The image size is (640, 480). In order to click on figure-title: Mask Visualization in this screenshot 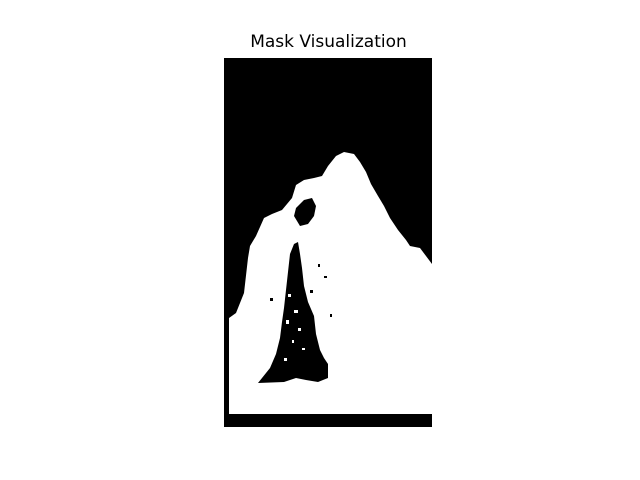, I will do `click(328, 42)`.